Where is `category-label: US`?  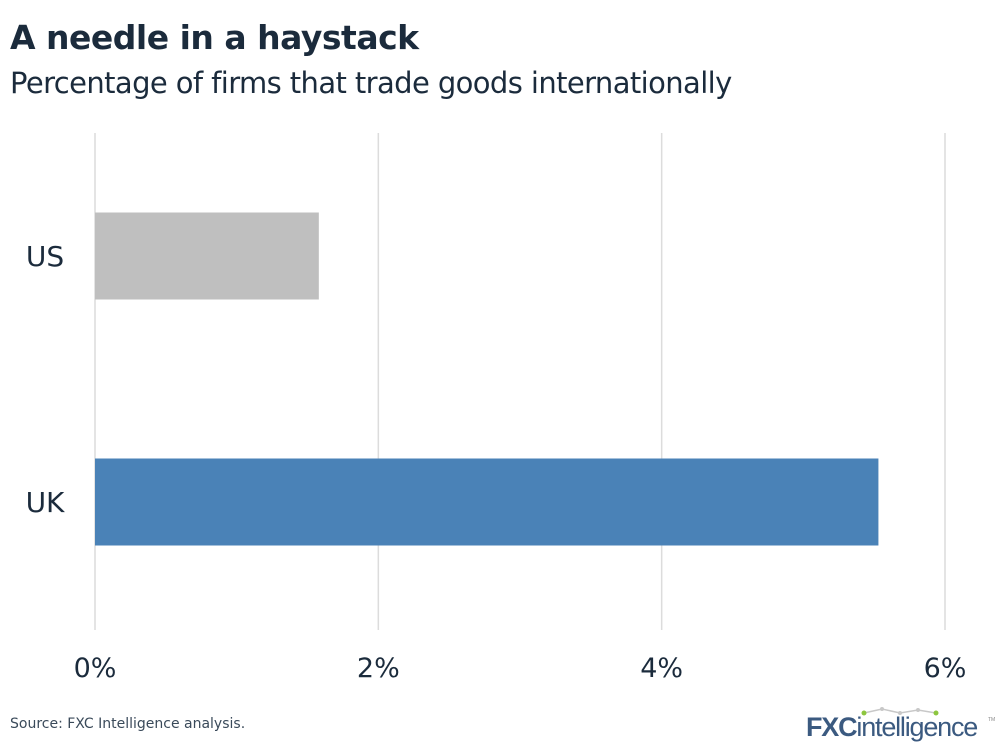 category-label: US is located at coordinates (45, 256).